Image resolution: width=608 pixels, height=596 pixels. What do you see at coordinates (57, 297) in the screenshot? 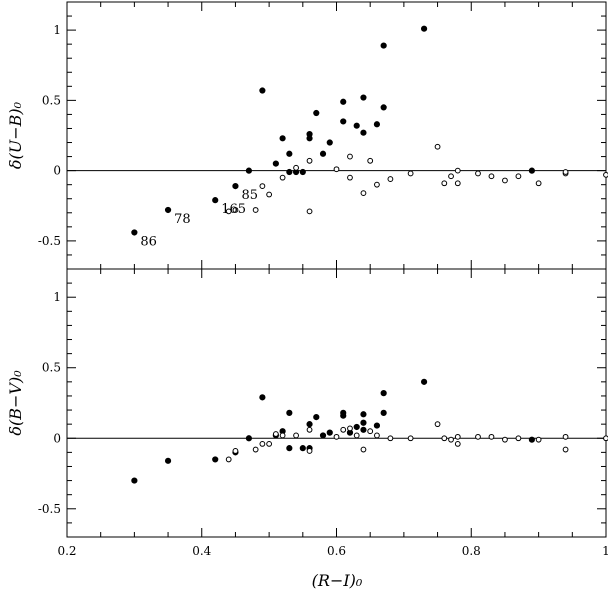
I see `bottom-y-tick-label: 1` at bounding box center [57, 297].